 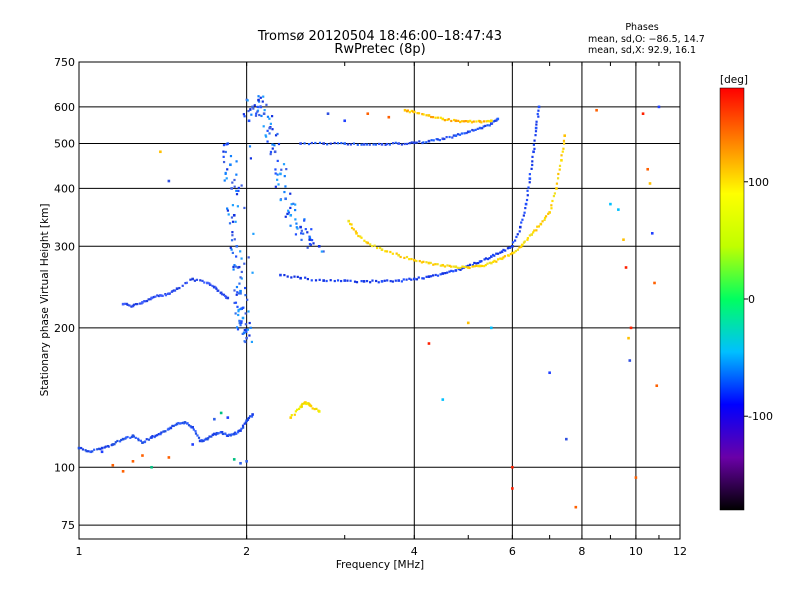 What do you see at coordinates (174, 442) in the screenshot?
I see `series-es-scatter-low` at bounding box center [174, 442].